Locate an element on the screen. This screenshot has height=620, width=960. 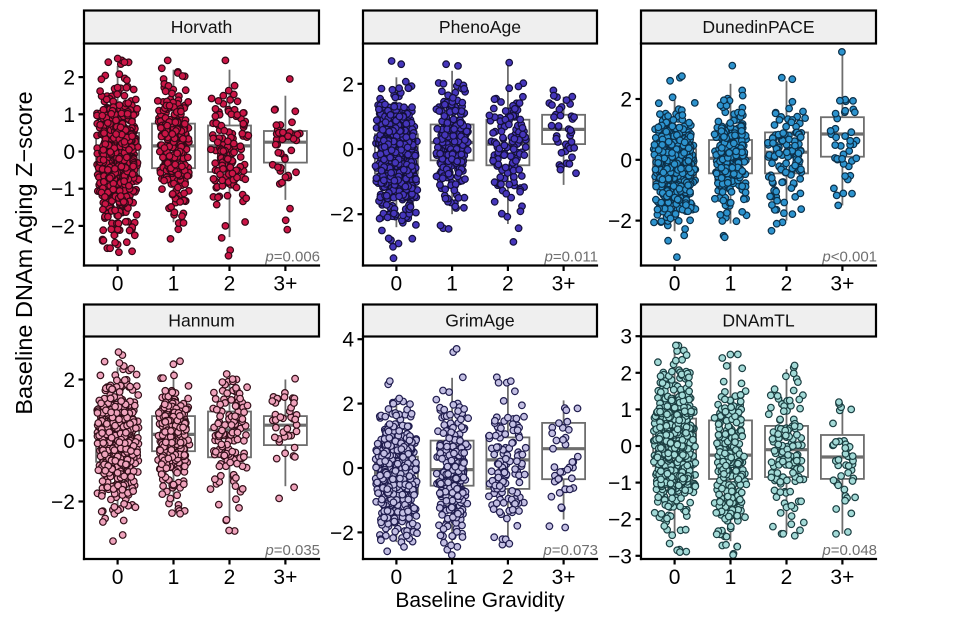
svg-text: PhenoAge is located at coordinates (480, 27).